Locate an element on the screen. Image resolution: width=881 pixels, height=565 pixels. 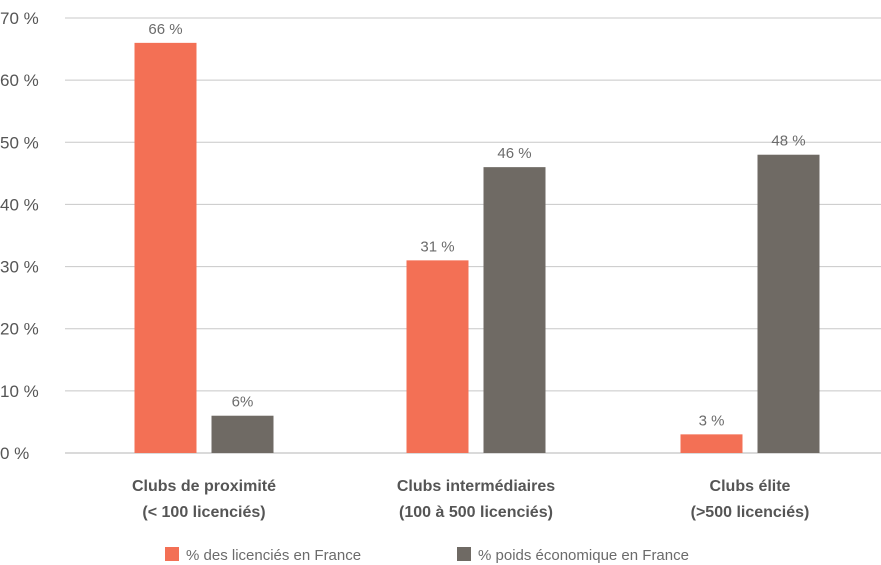
category-label: Clubs intermédiaires is located at coordinates (476, 486).